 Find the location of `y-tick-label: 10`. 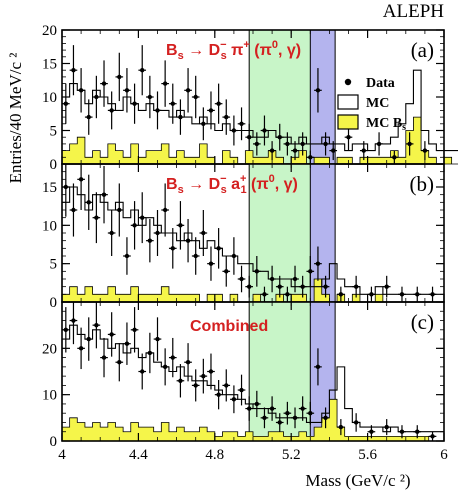

y-tick-label: 10 is located at coordinates (49, 396).